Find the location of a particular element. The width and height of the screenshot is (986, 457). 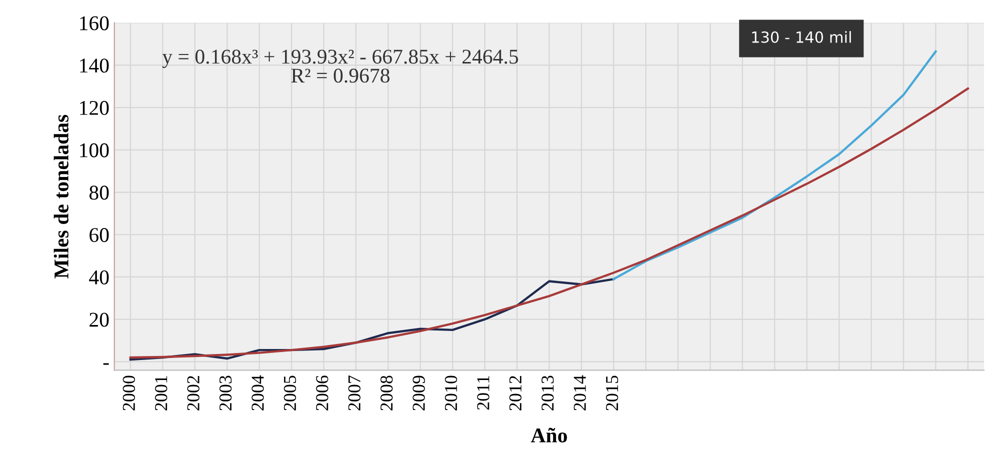

x-tick-label: 2009 is located at coordinates (418, 393).